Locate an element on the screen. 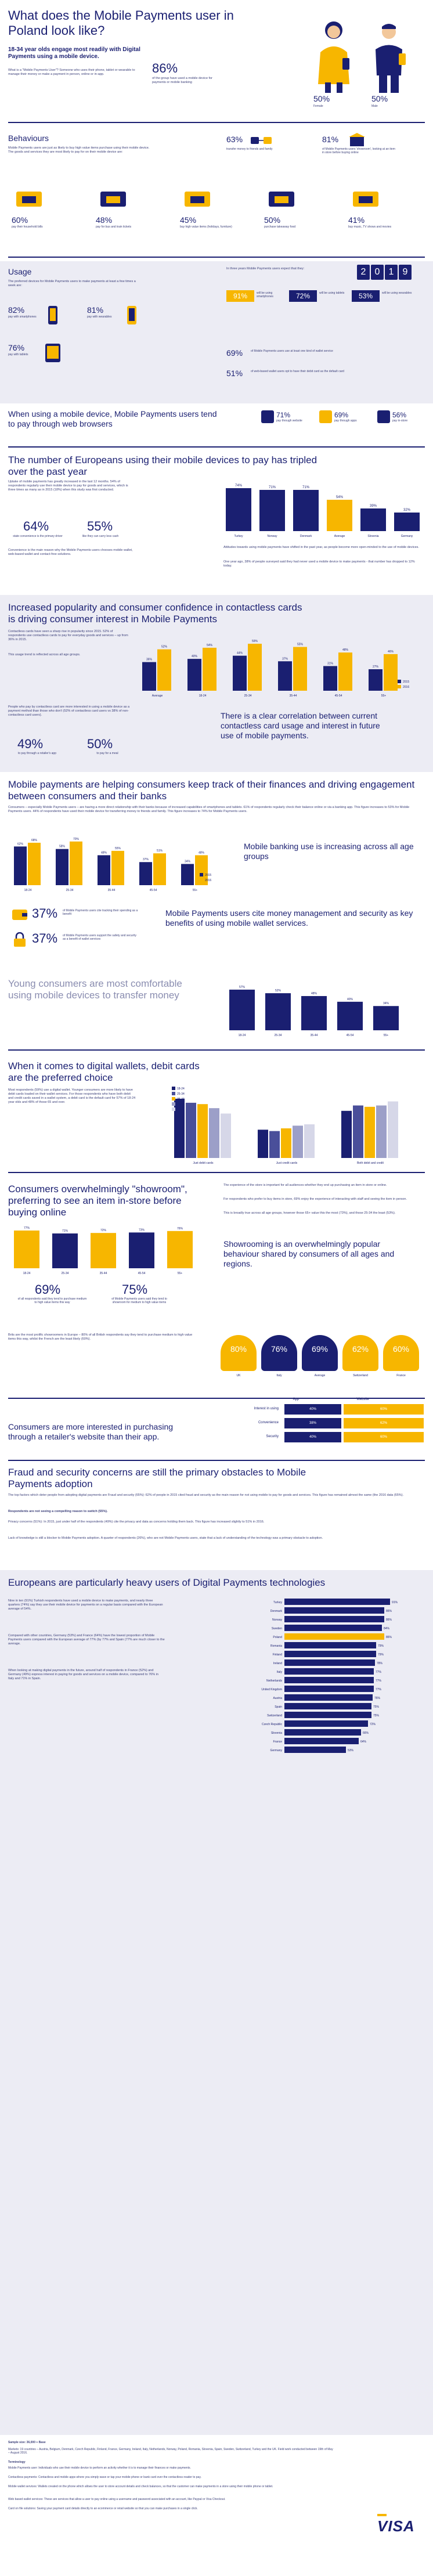  browser-label: pay through apps is located at coordinates (345, 421).